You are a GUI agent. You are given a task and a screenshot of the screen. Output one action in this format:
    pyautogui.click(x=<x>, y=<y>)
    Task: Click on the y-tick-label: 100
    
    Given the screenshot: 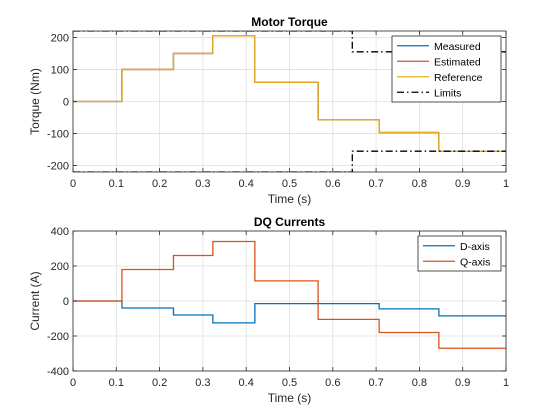 What is the action you would take?
    pyautogui.click(x=60, y=70)
    